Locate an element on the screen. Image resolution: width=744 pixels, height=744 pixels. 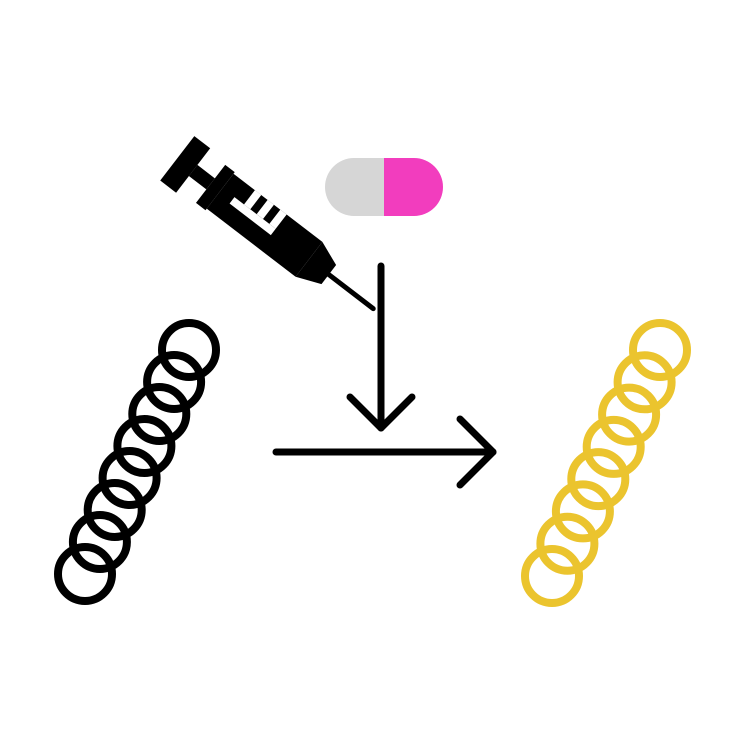
arrow-right-icon is located at coordinates (384, 452).